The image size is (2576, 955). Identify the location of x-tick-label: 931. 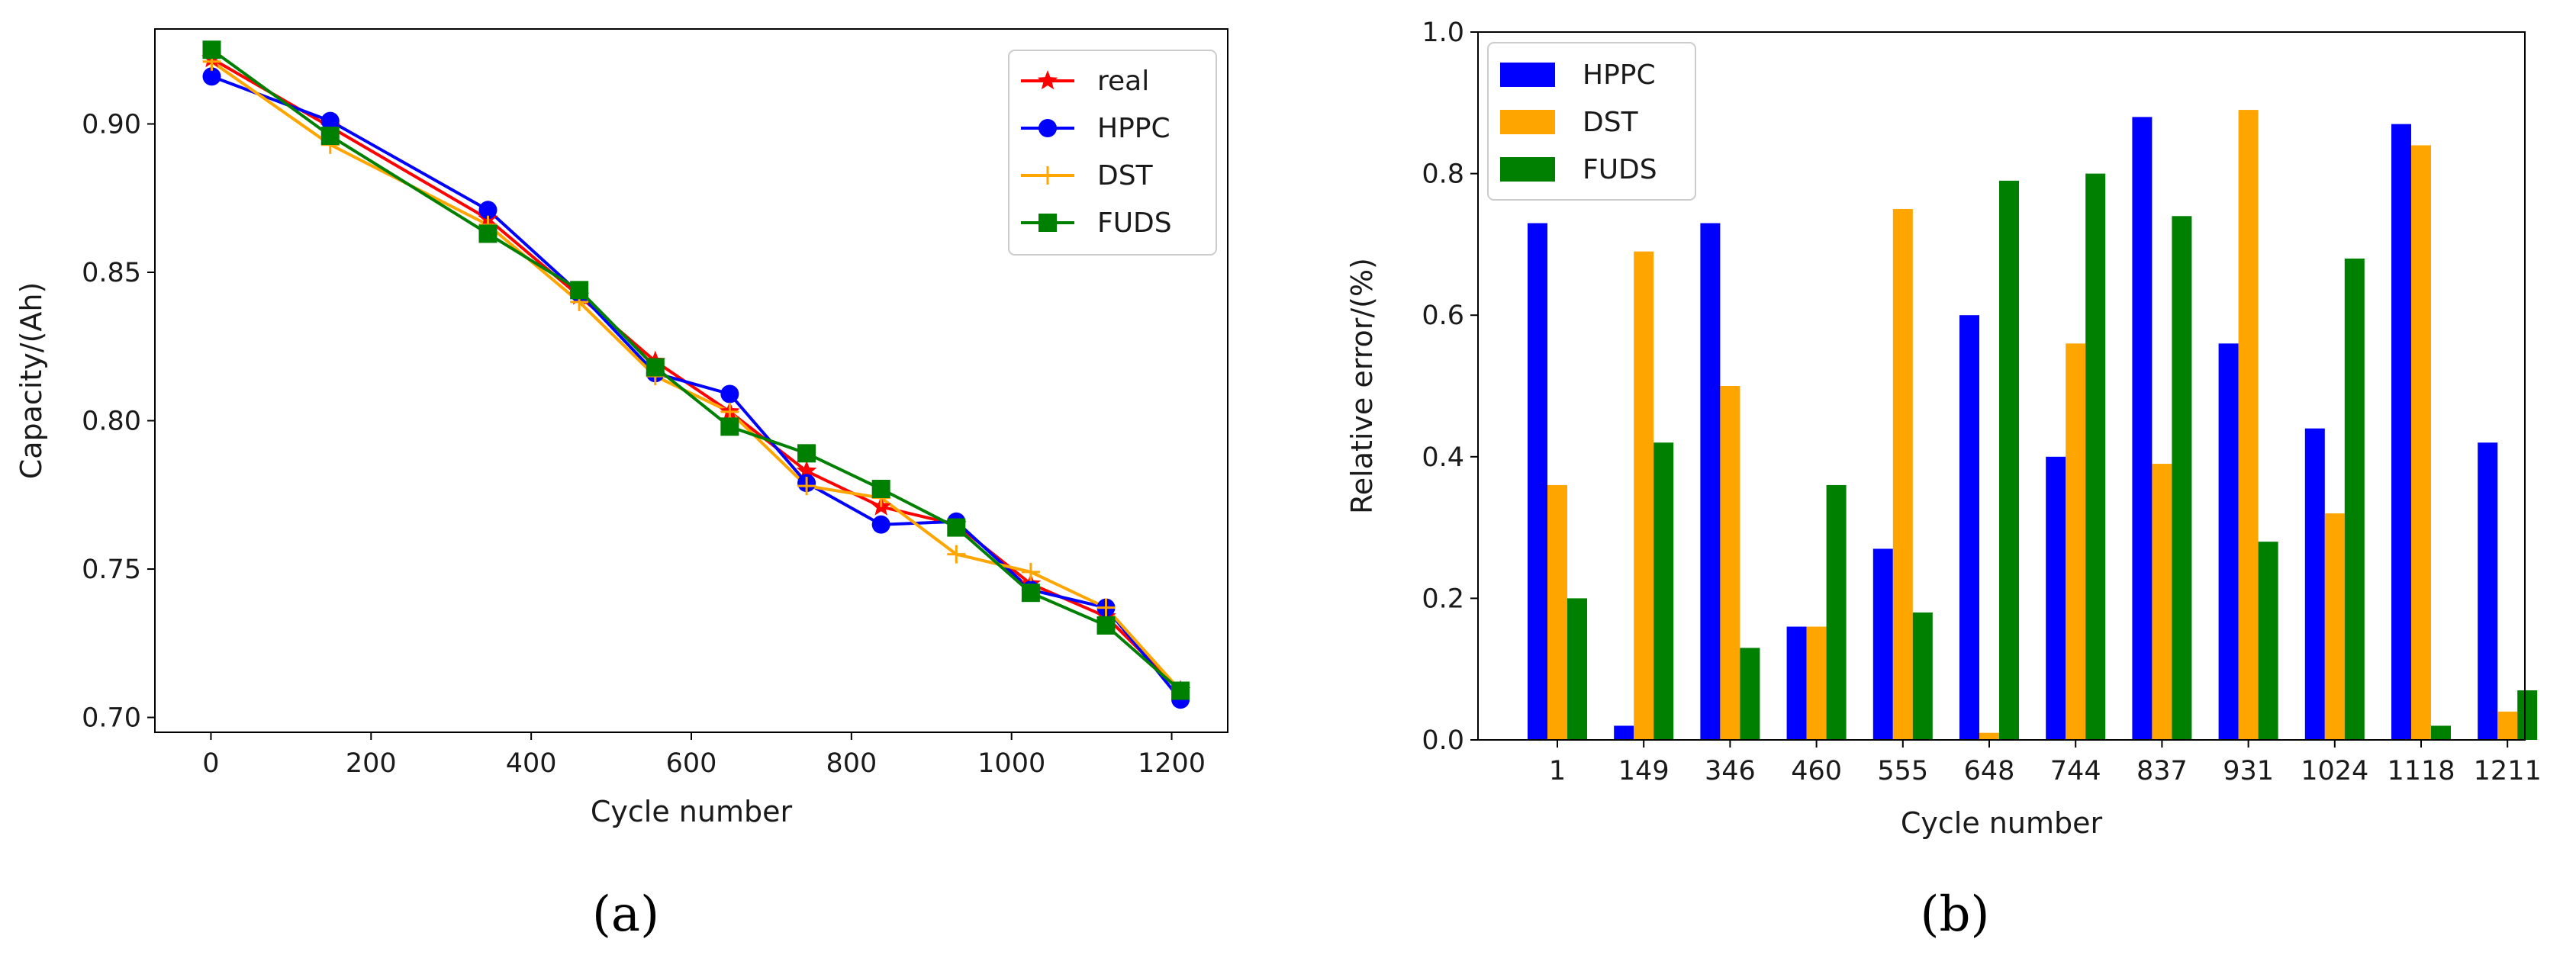
(2248, 771).